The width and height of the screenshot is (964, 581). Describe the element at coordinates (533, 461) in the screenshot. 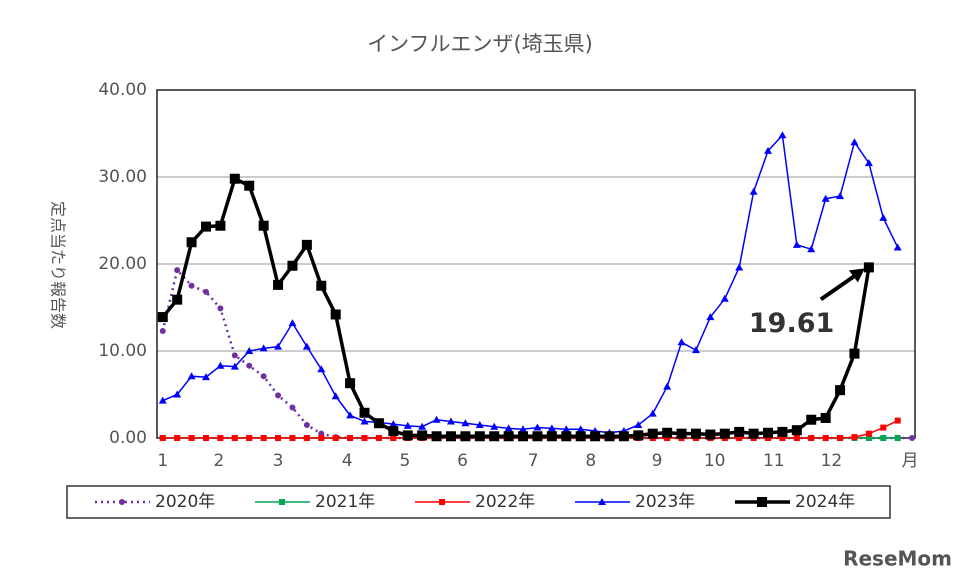

I see `x-tick-label: 7` at that location.